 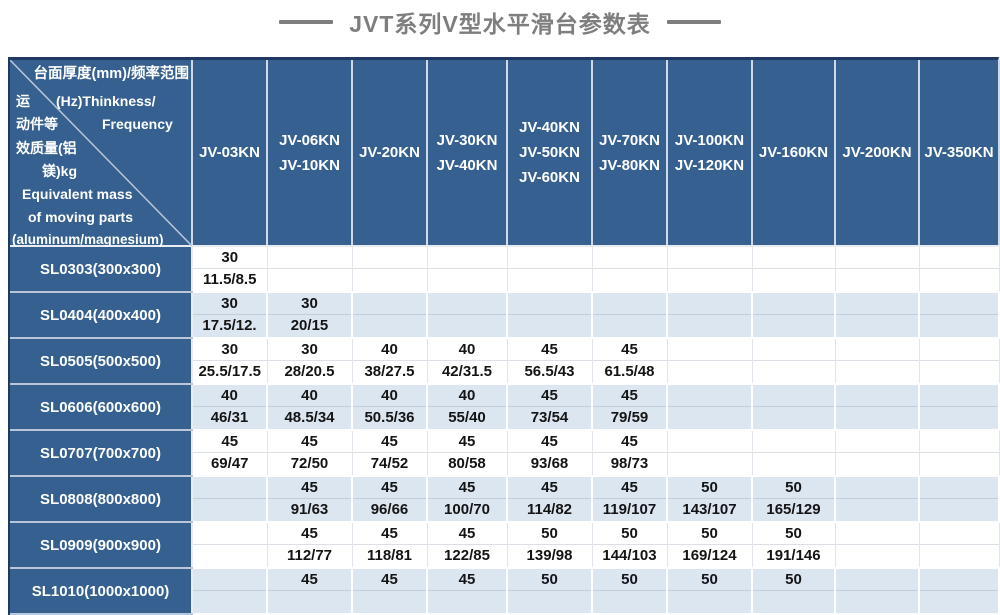 I want to click on data-cell: 45 91/63, so click(x=310, y=499).